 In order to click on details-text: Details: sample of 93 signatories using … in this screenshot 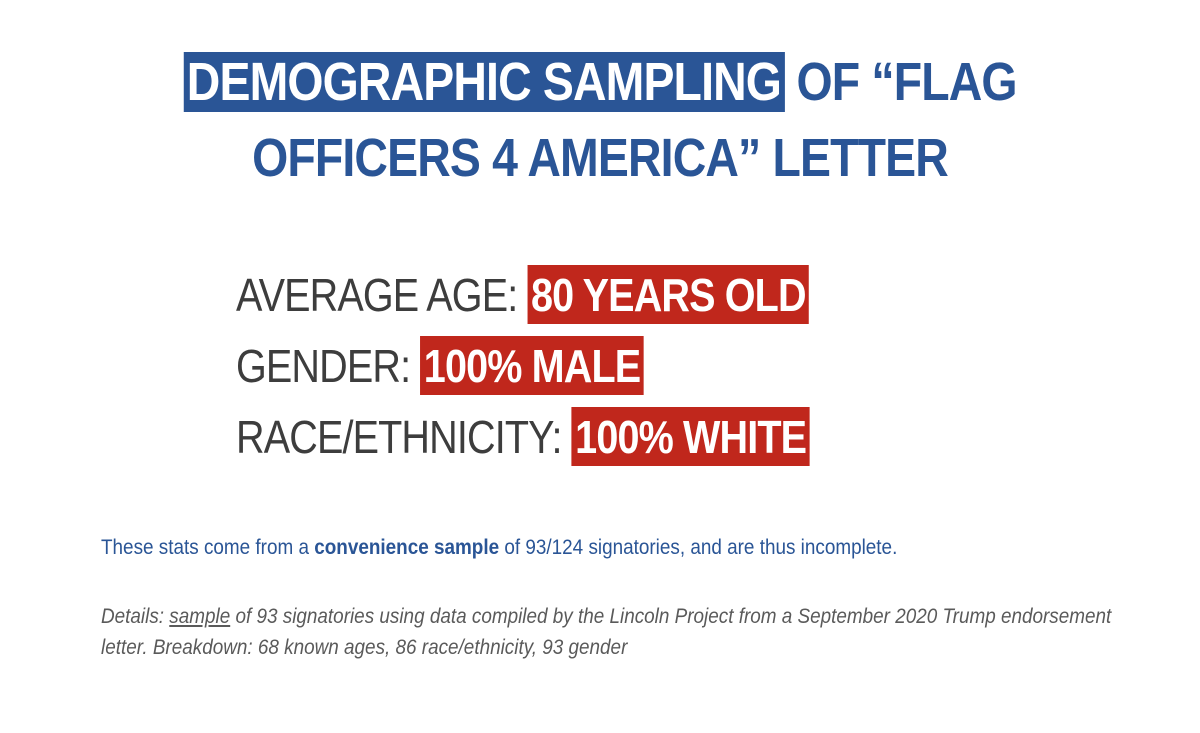, I will do `click(627, 632)`.